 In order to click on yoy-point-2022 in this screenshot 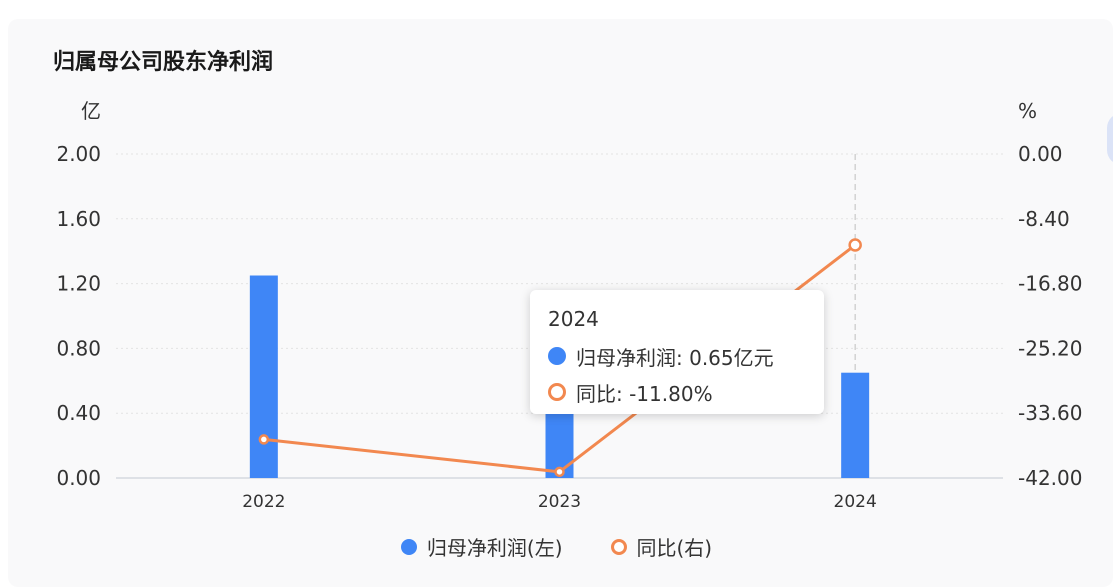, I will do `click(264, 439)`.